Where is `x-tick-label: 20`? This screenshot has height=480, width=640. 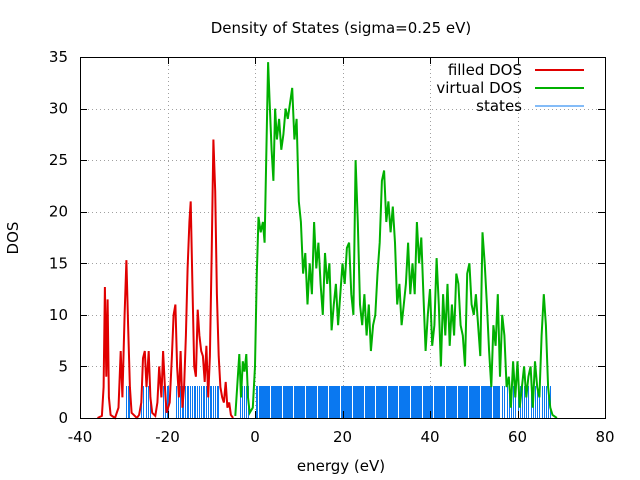
x-tick-label: 20 is located at coordinates (342, 437).